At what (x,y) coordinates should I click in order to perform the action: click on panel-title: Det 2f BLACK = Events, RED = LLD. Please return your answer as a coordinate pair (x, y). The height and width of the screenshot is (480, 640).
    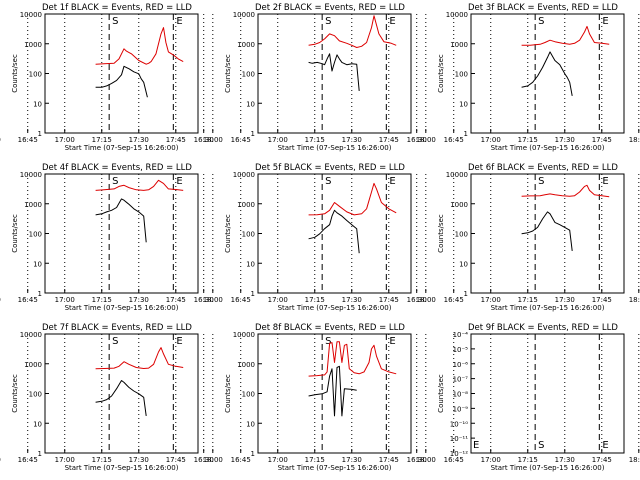
    Looking at the image, I should click on (330, 8).